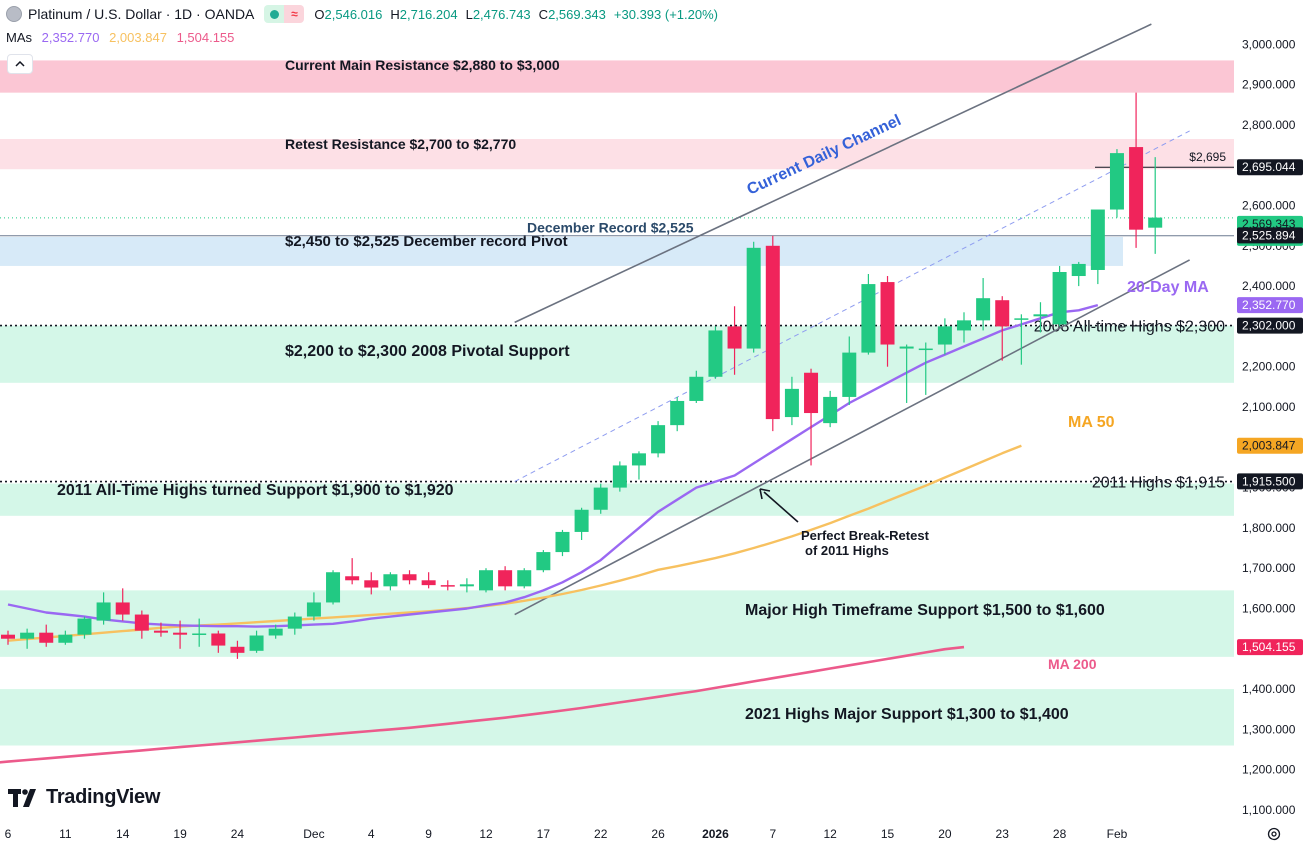 This screenshot has width=1310, height=848. I want to click on market-status-badge: ≈, so click(284, 14).